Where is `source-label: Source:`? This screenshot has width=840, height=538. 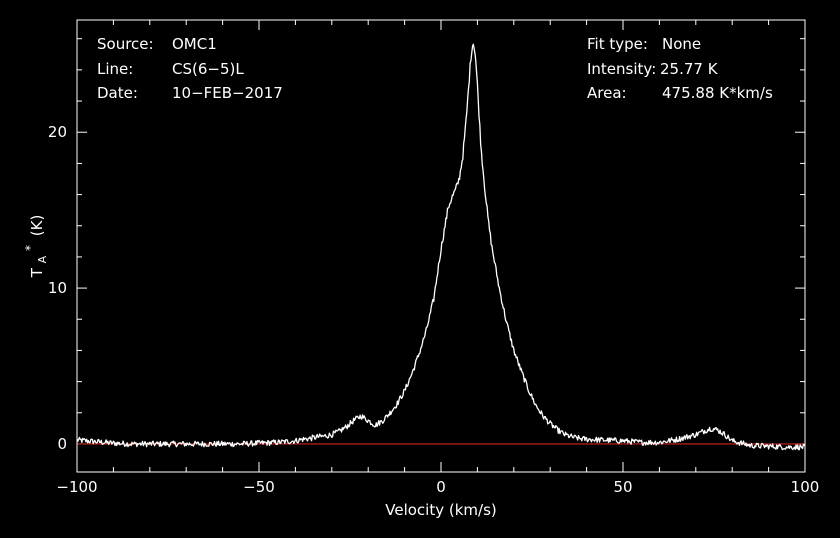 source-label: Source: is located at coordinates (125, 44).